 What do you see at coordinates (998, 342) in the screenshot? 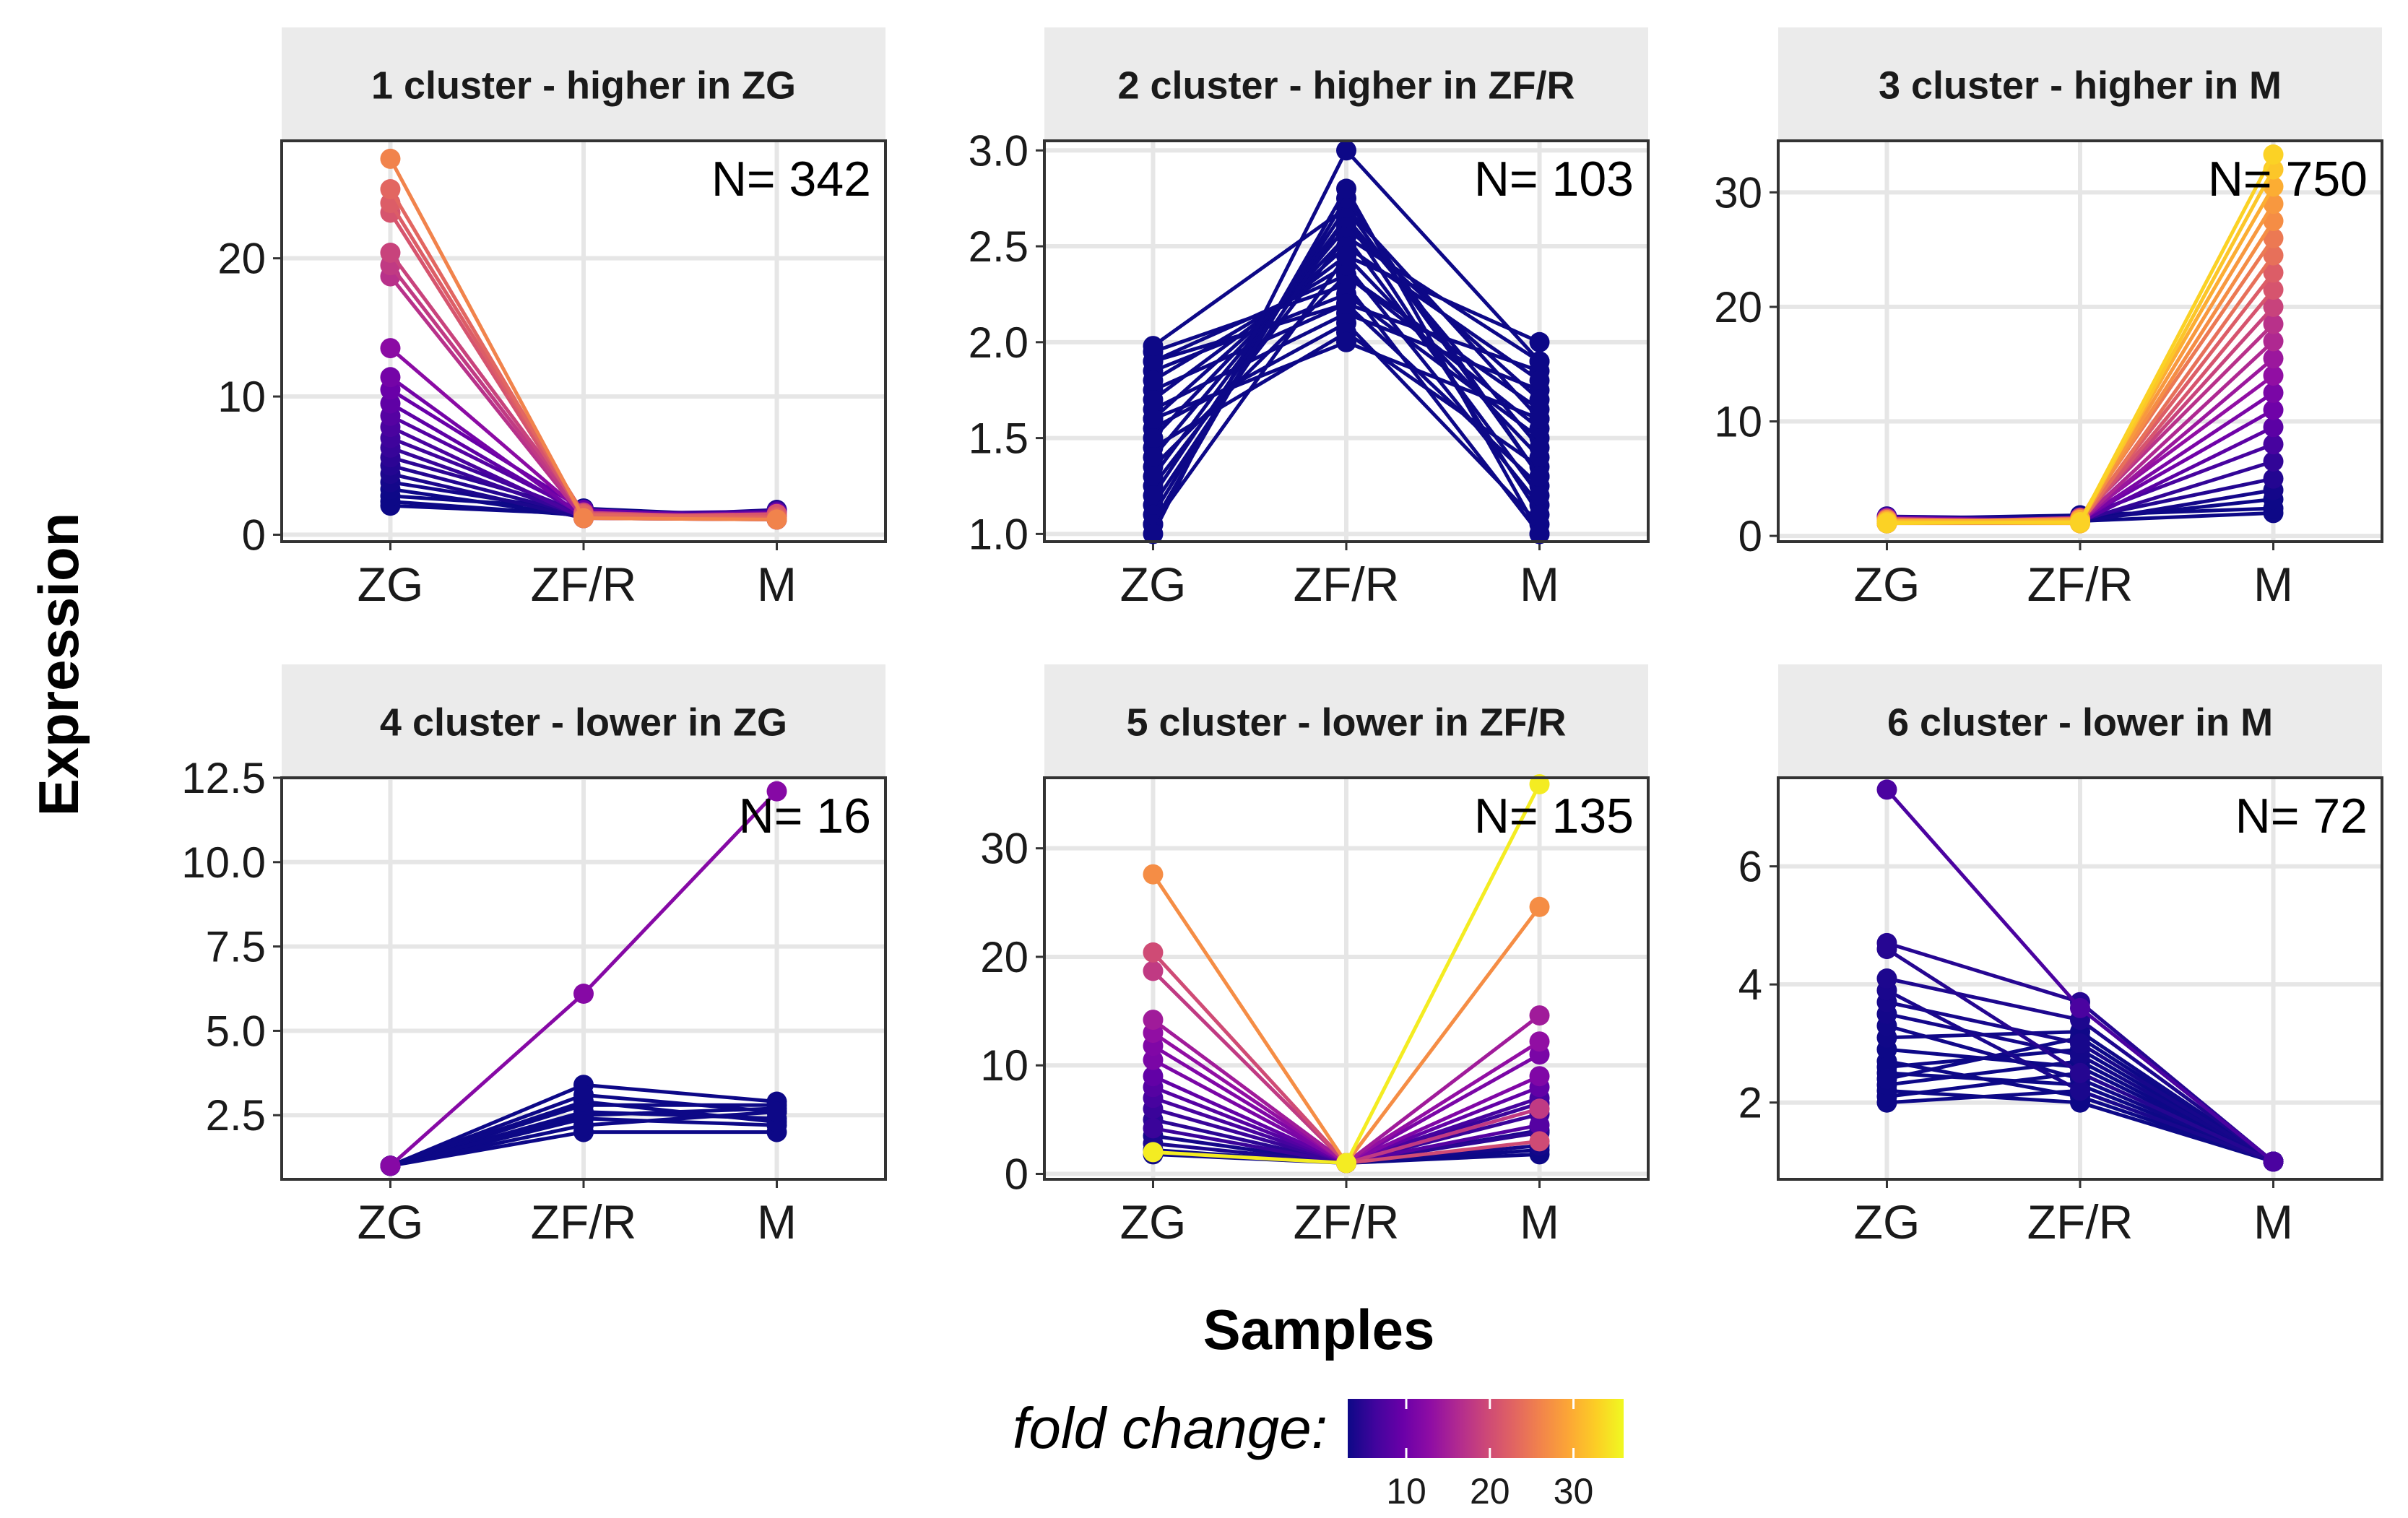
I see `y-tick-label: 2.0` at bounding box center [998, 342].